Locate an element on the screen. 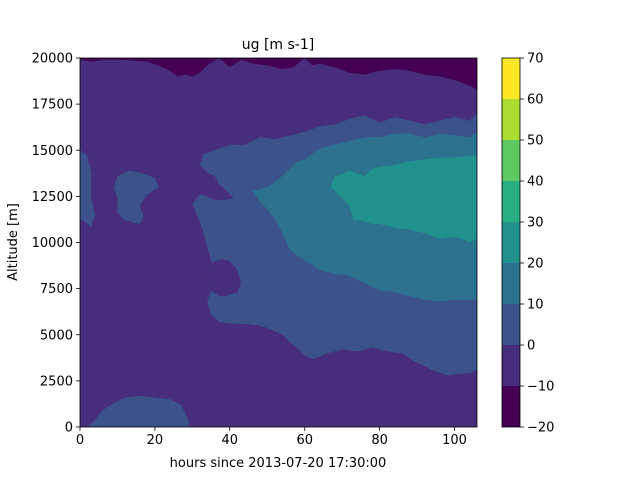  y-tick-label: 10000 is located at coordinates (52, 243).